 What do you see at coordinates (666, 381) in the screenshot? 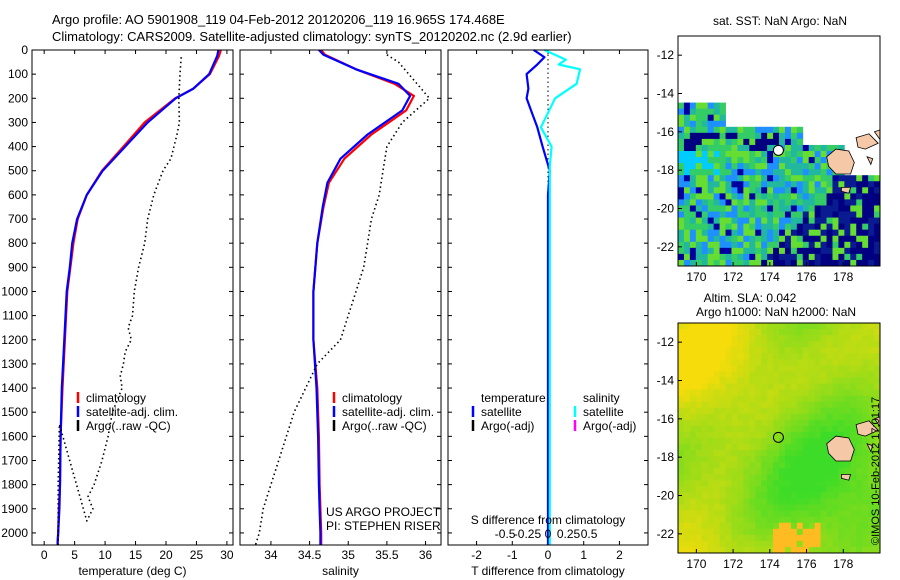
I see `y-tick-label: -14` at bounding box center [666, 381].